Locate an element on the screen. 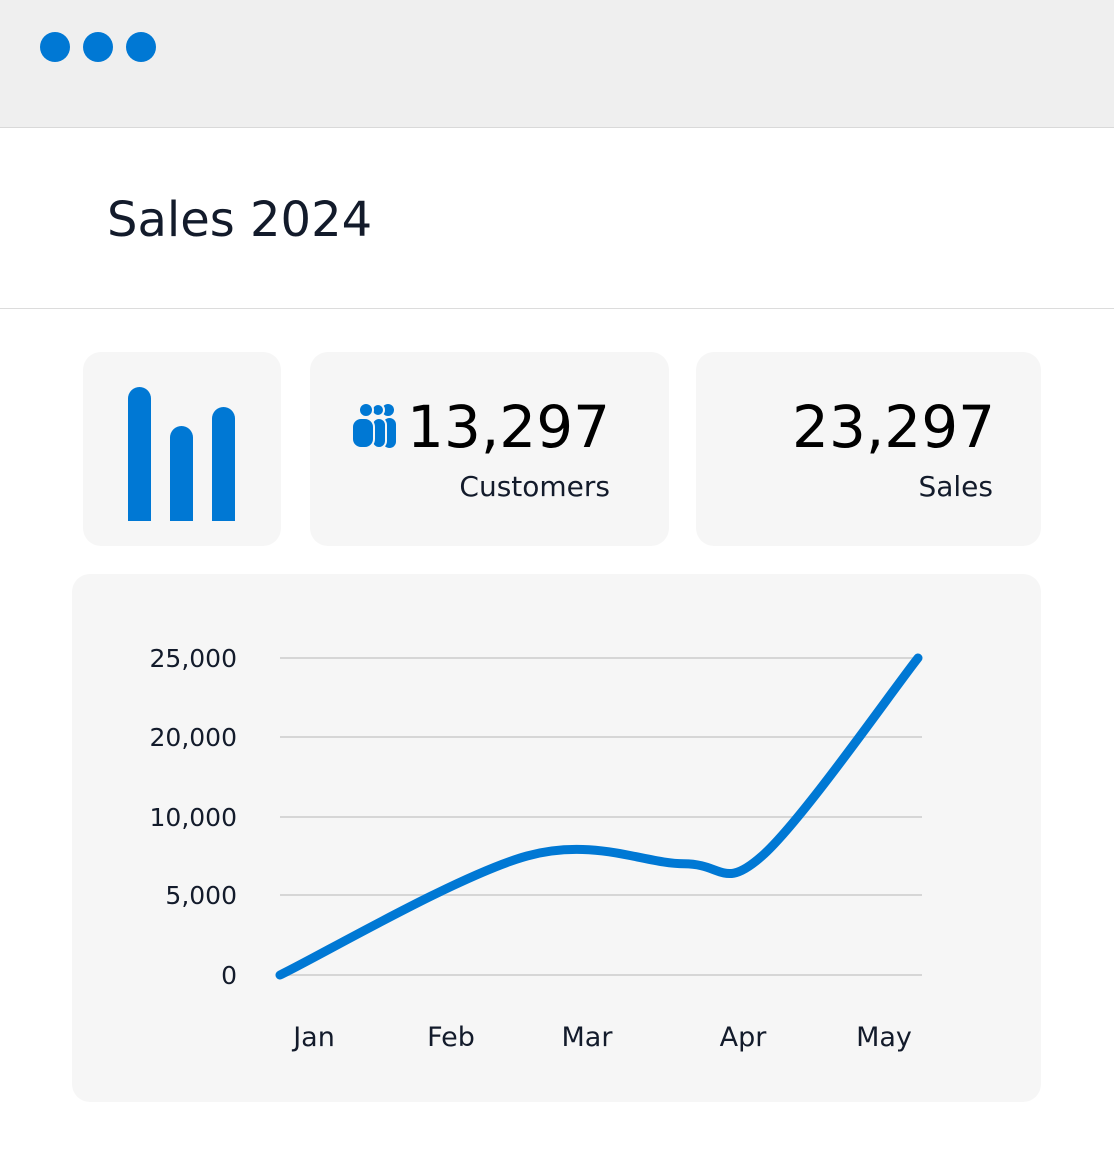  y-tick-label: 25,000 is located at coordinates (193, 658).